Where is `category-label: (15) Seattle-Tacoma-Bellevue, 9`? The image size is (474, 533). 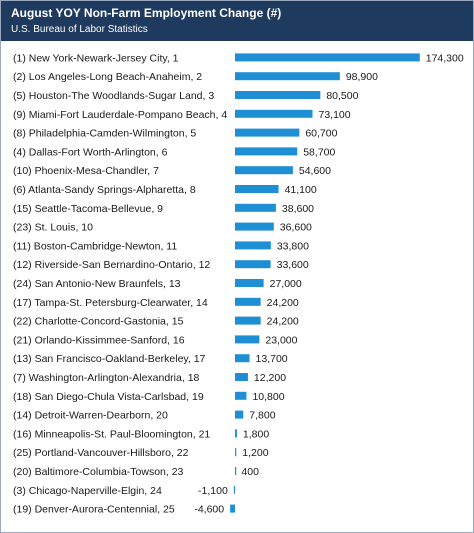 category-label: (15) Seattle-Tacoma-Bellevue, 9 is located at coordinates (88, 209).